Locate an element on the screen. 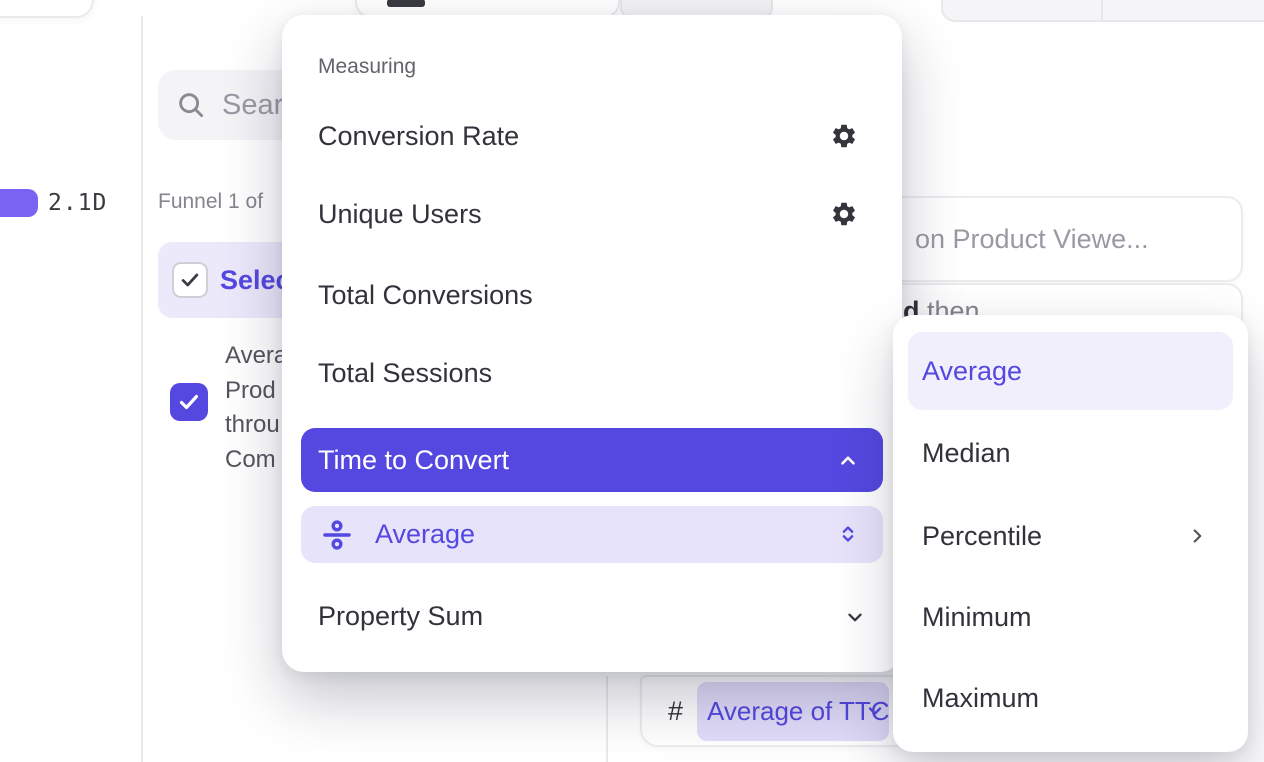 The image size is (1264, 762). menu-item-total-conversions: Total Conversions is located at coordinates (425, 295).